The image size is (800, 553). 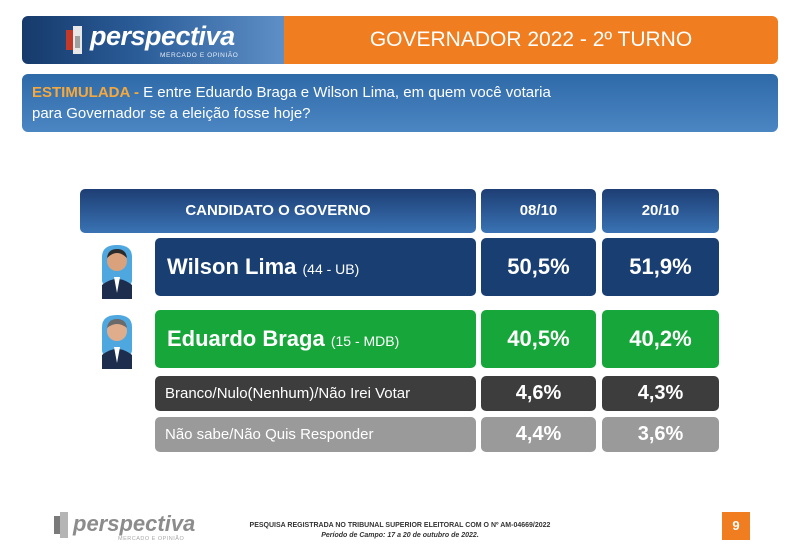 What do you see at coordinates (538, 267) in the screenshot?
I see `table-cell-value: 50,5%` at bounding box center [538, 267].